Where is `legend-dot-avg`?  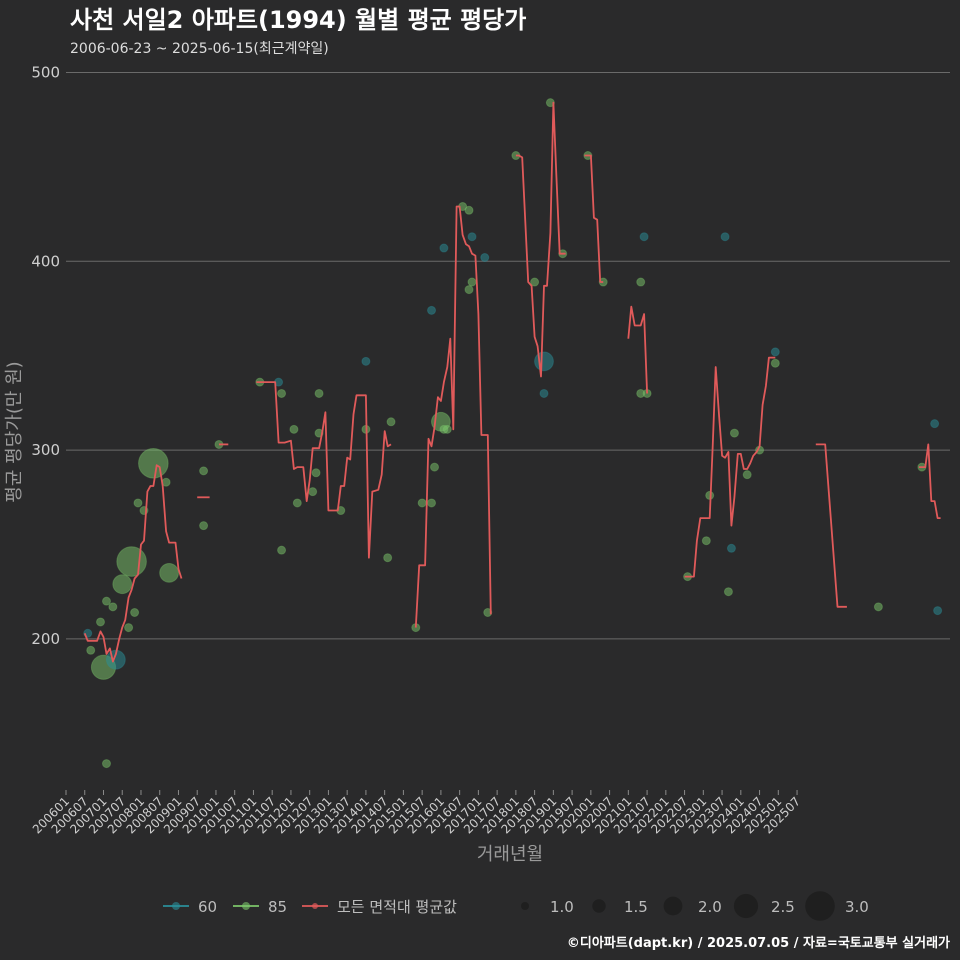 legend-dot-avg is located at coordinates (315, 906).